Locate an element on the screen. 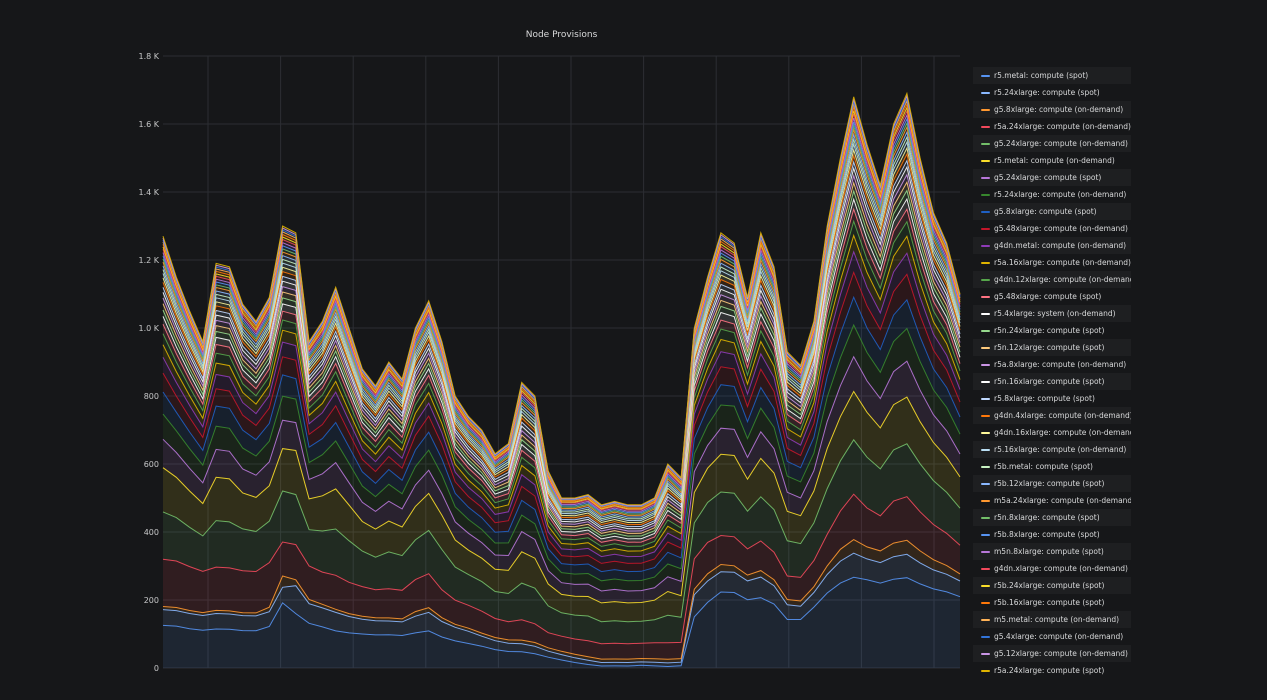 The height and width of the screenshot is (700, 1267). ytick-label: 600 is located at coordinates (151, 464).